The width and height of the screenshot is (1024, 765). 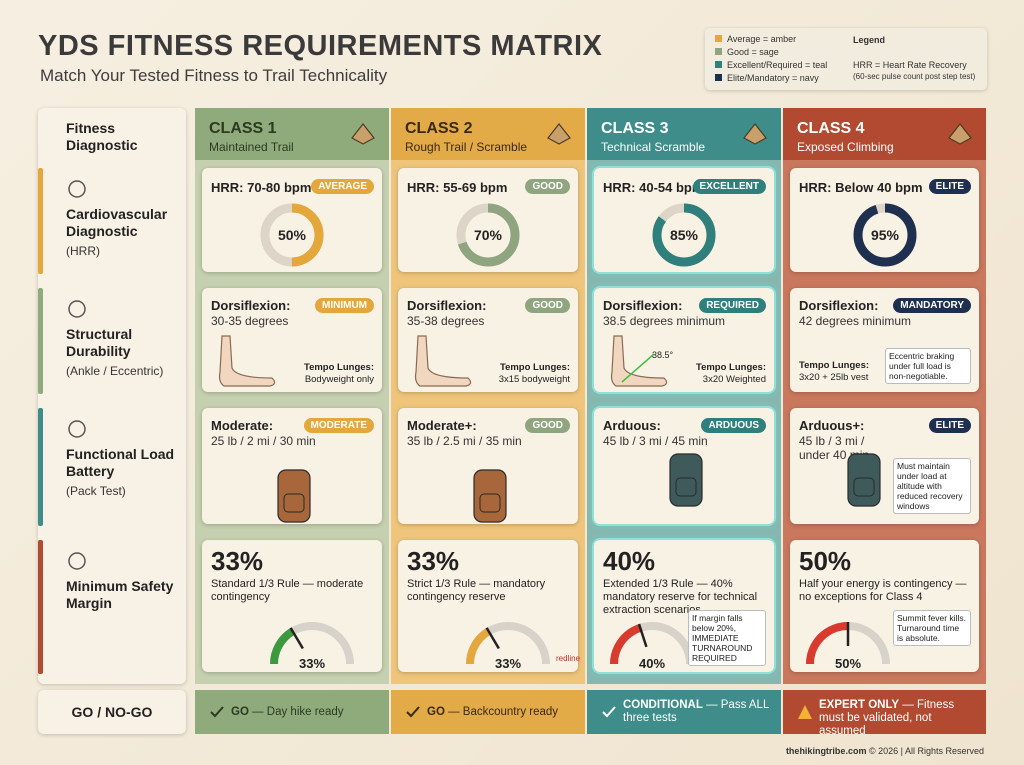 I want to click on footer-rights: © 2026 | All Rights Reserved, so click(x=926, y=751).